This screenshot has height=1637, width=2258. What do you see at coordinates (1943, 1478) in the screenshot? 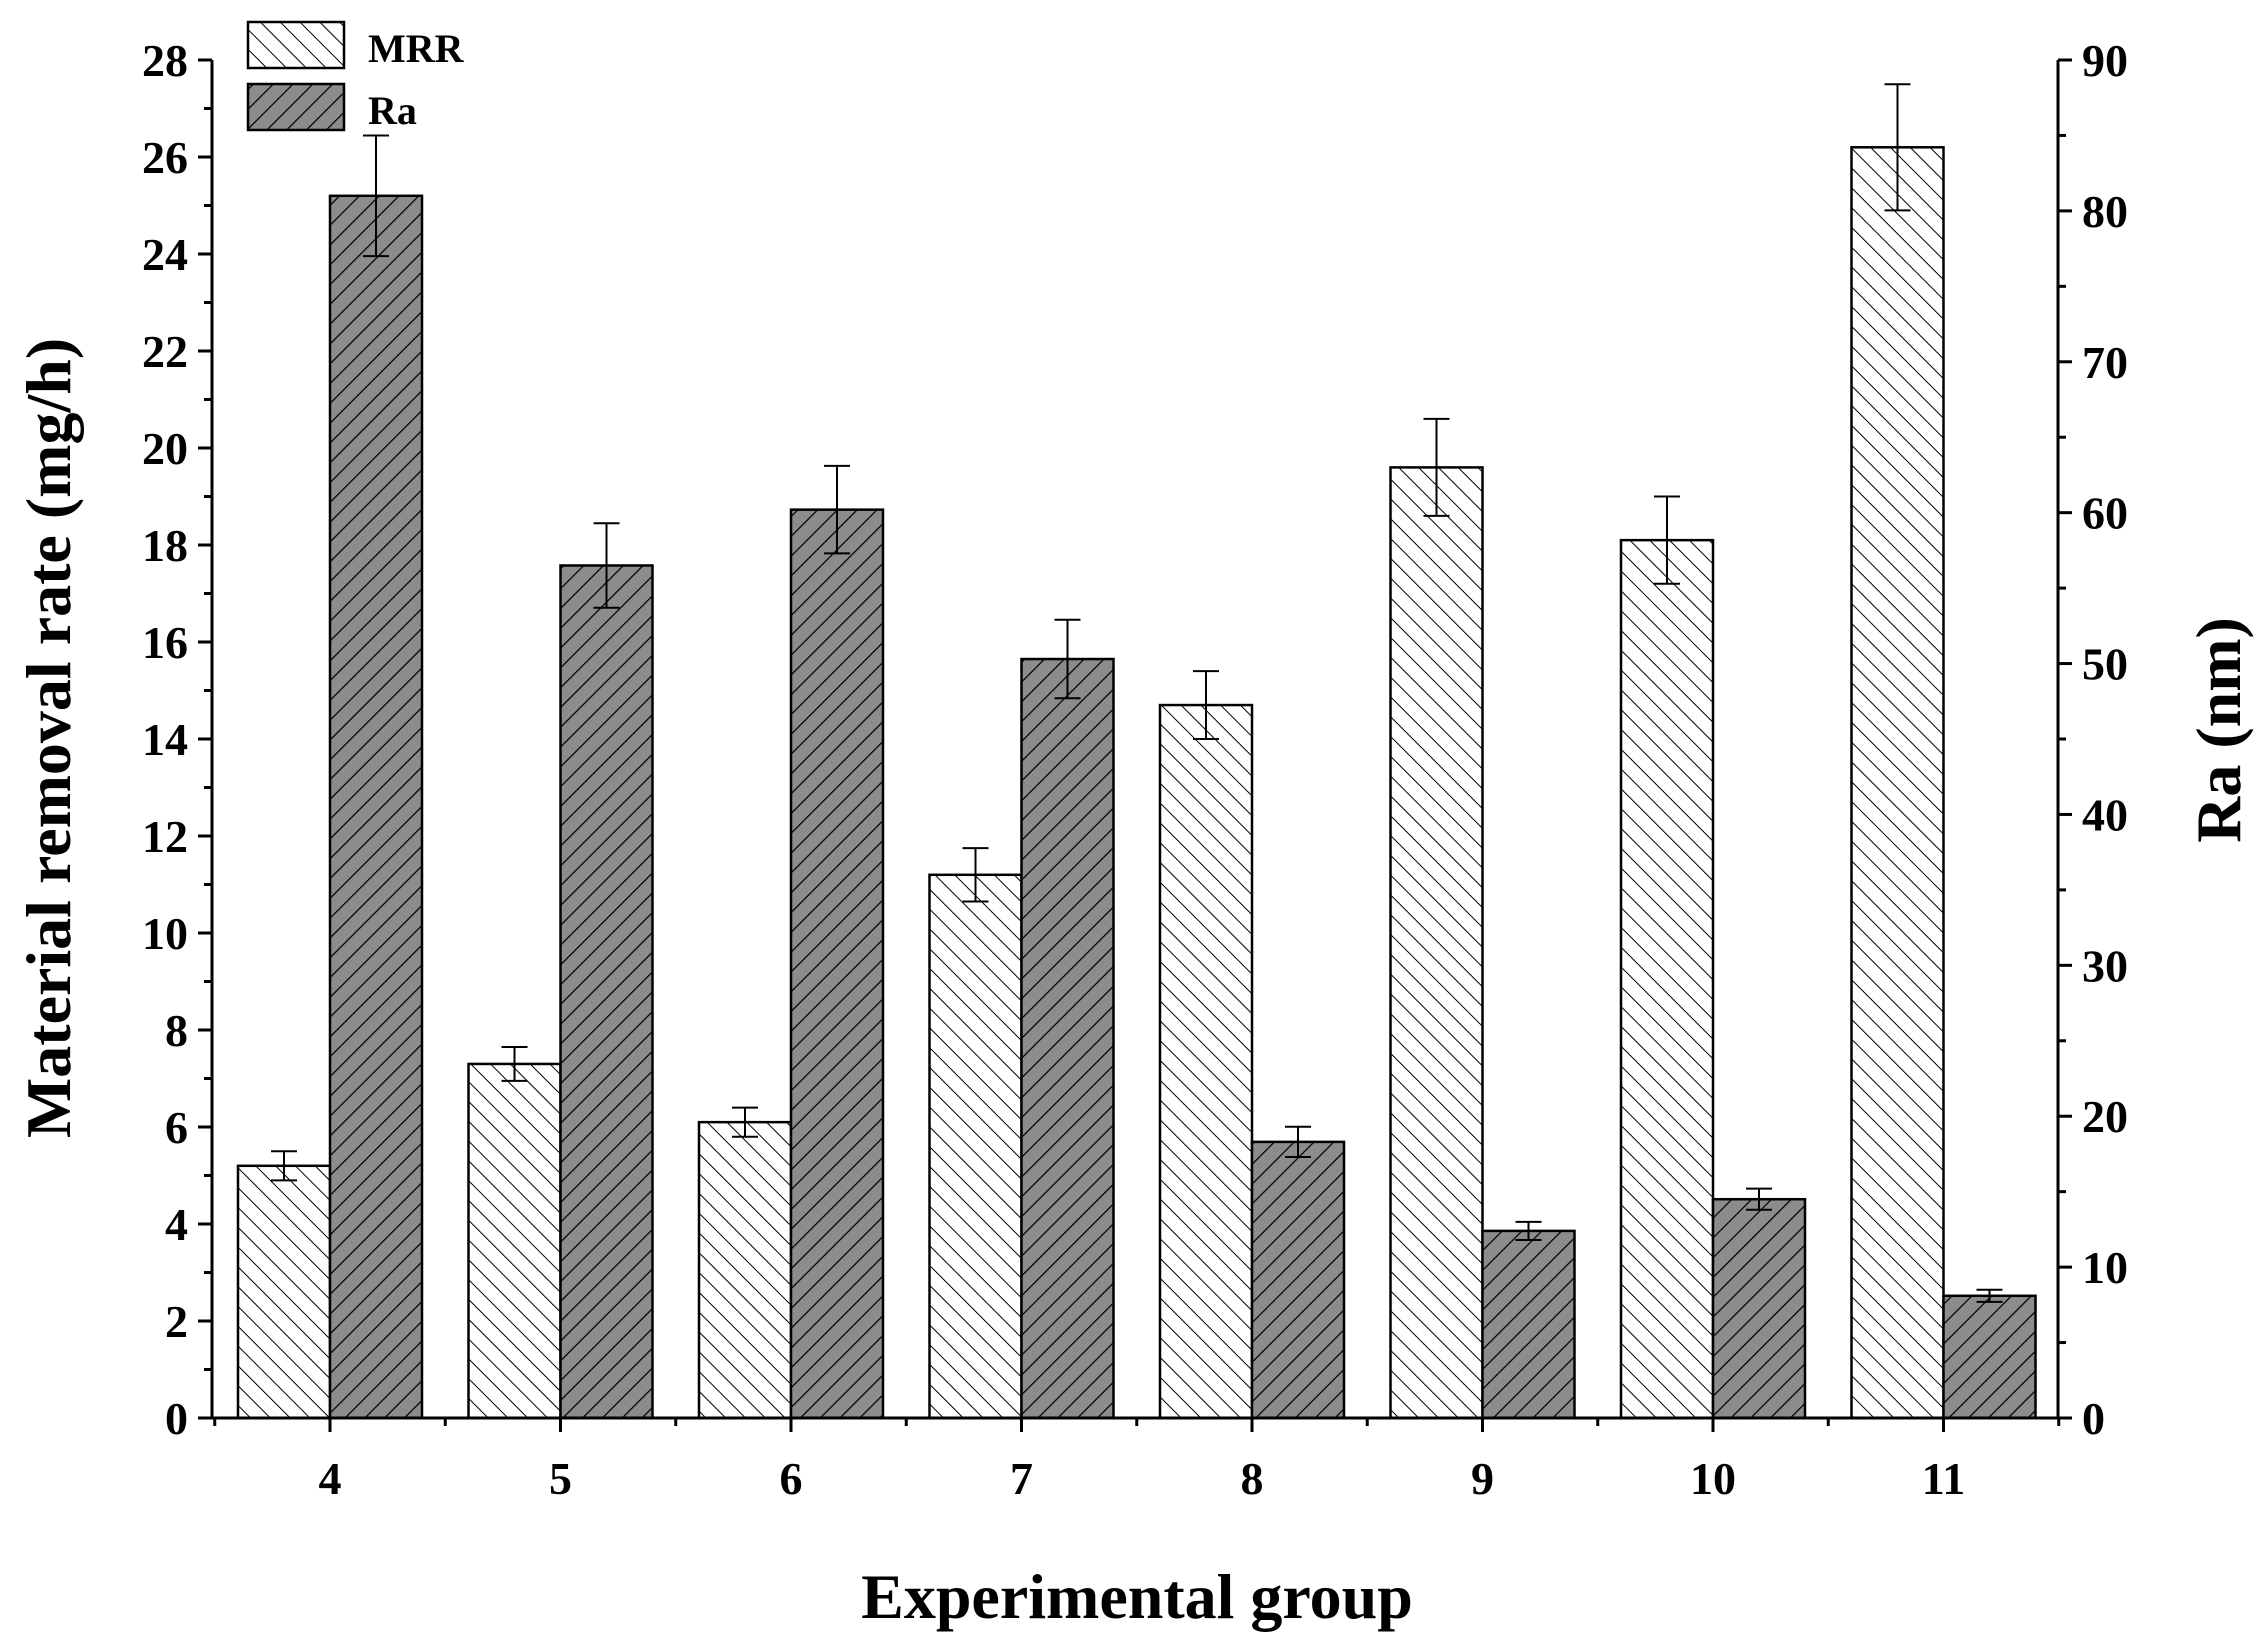
I see `x-tick-label-11: 11` at bounding box center [1943, 1478].